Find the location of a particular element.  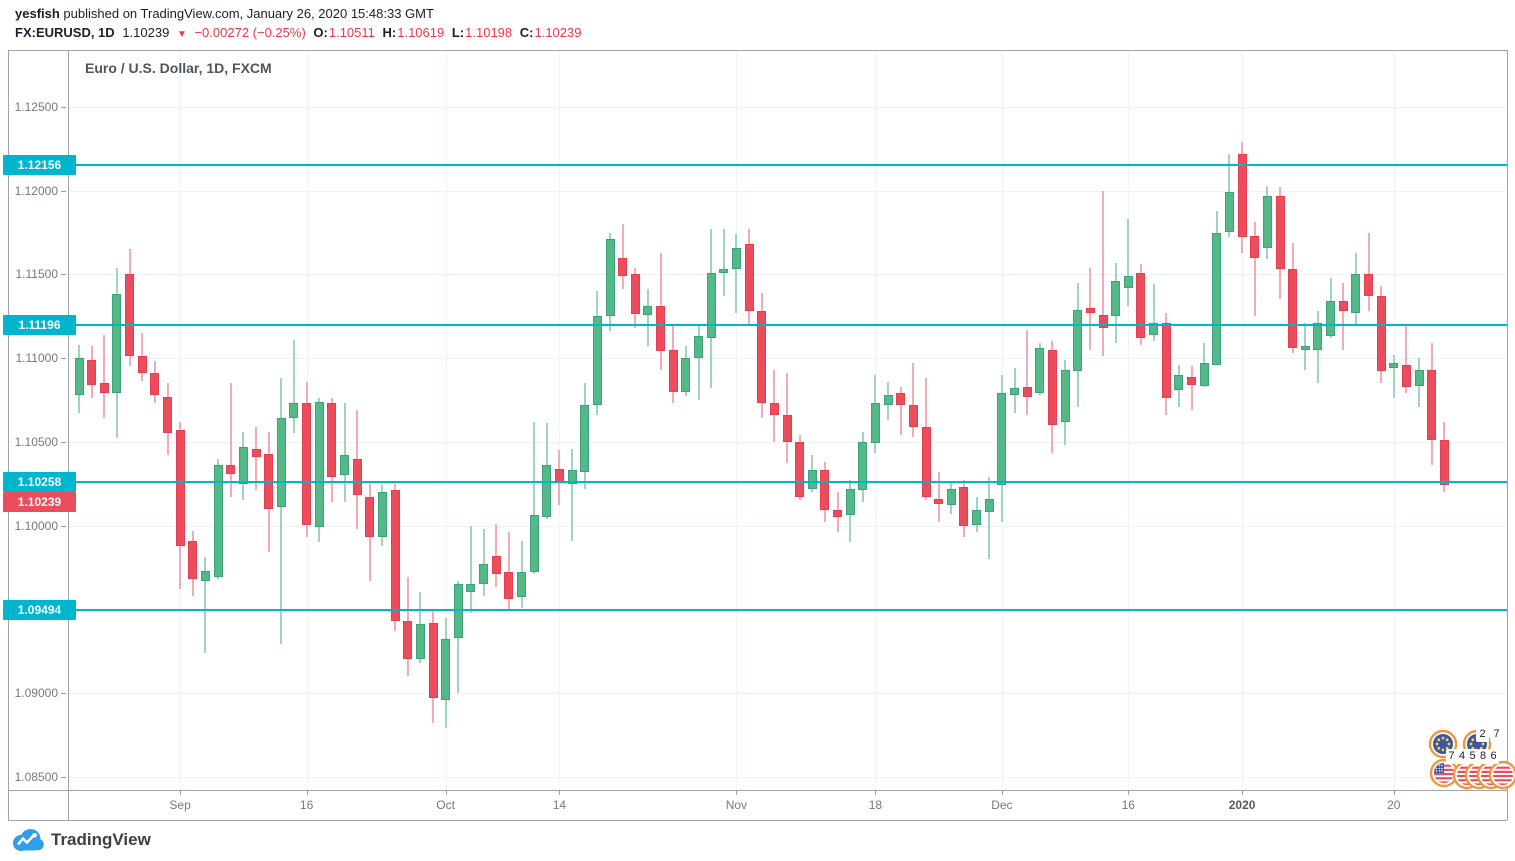

frame-right is located at coordinates (1507, 435).